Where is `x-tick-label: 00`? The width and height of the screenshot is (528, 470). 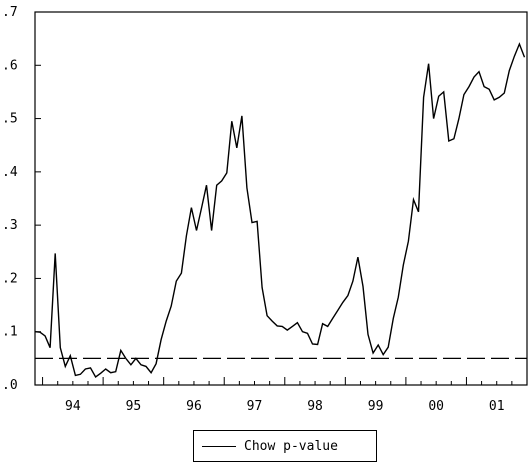
x-tick-label: 00 is located at coordinates (436, 406).